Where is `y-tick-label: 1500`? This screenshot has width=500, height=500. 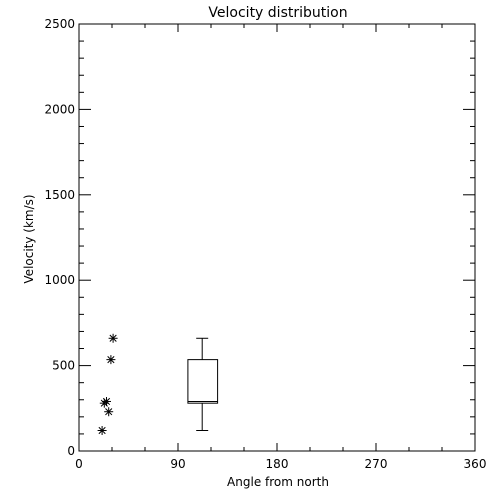
y-tick-label: 1500 is located at coordinates (59, 195).